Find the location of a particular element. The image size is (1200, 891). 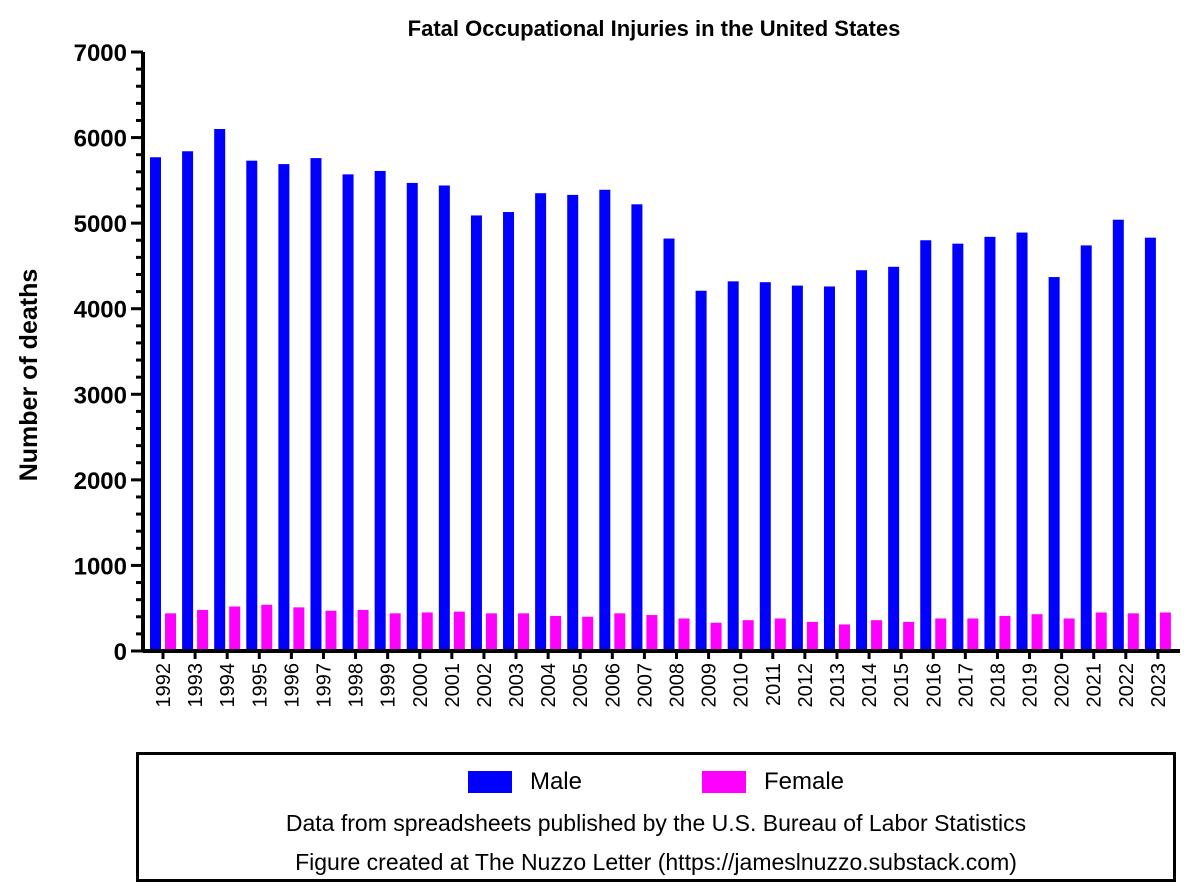

x-tick-label: 1992 is located at coordinates (164, 685).